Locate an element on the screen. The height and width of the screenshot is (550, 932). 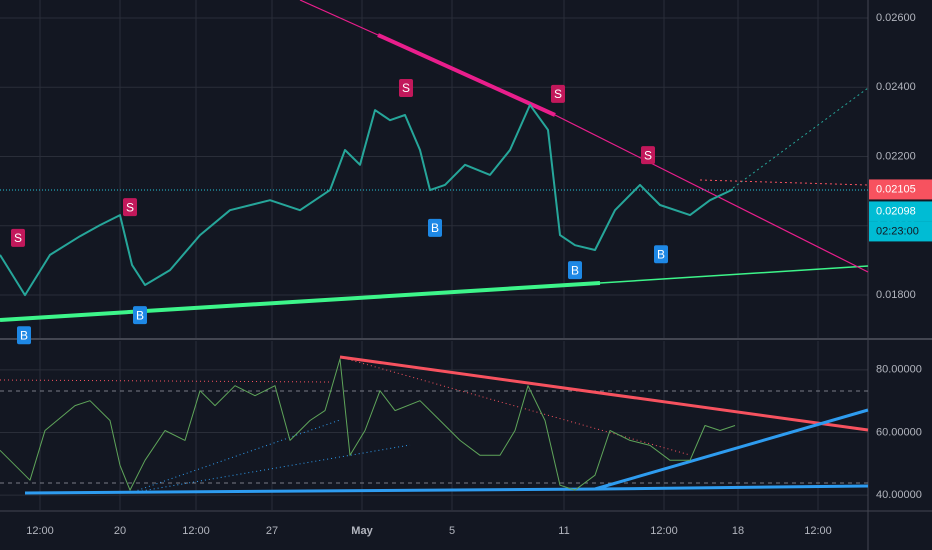
x-tick-label: 11 is located at coordinates (563, 531).